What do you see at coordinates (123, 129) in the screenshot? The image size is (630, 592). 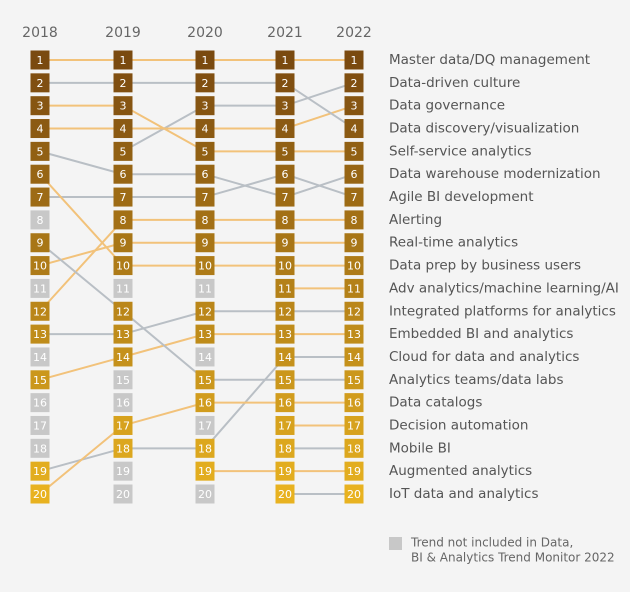 I see `rank-label: 4` at bounding box center [123, 129].